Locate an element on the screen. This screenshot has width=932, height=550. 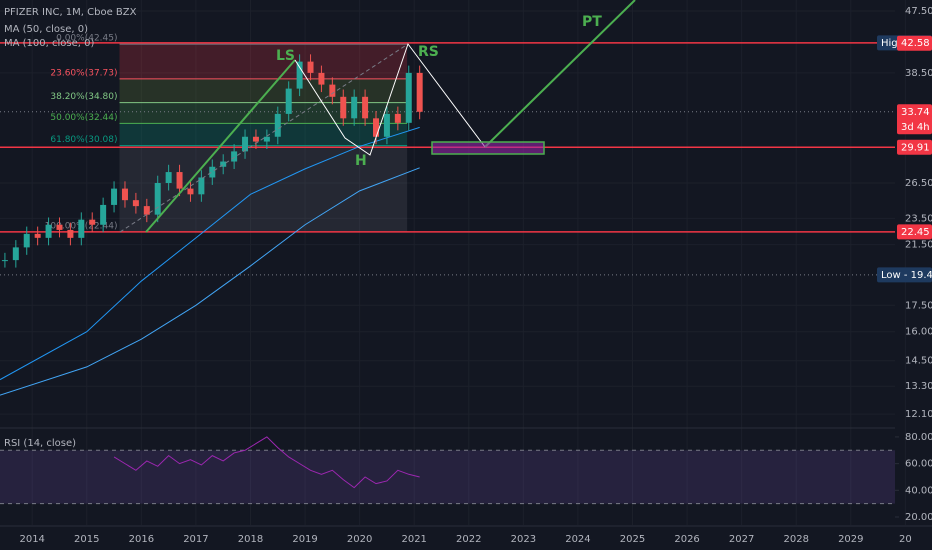
x-tick-label: 2025 is located at coordinates (632, 539).